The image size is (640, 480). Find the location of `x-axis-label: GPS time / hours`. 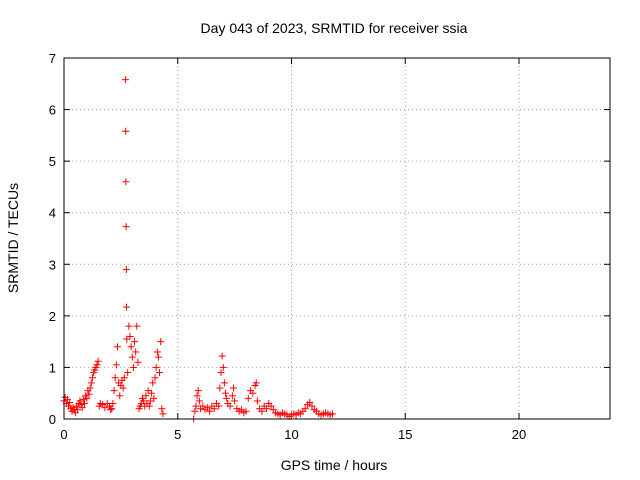

x-axis-label: GPS time / hours is located at coordinates (334, 465).